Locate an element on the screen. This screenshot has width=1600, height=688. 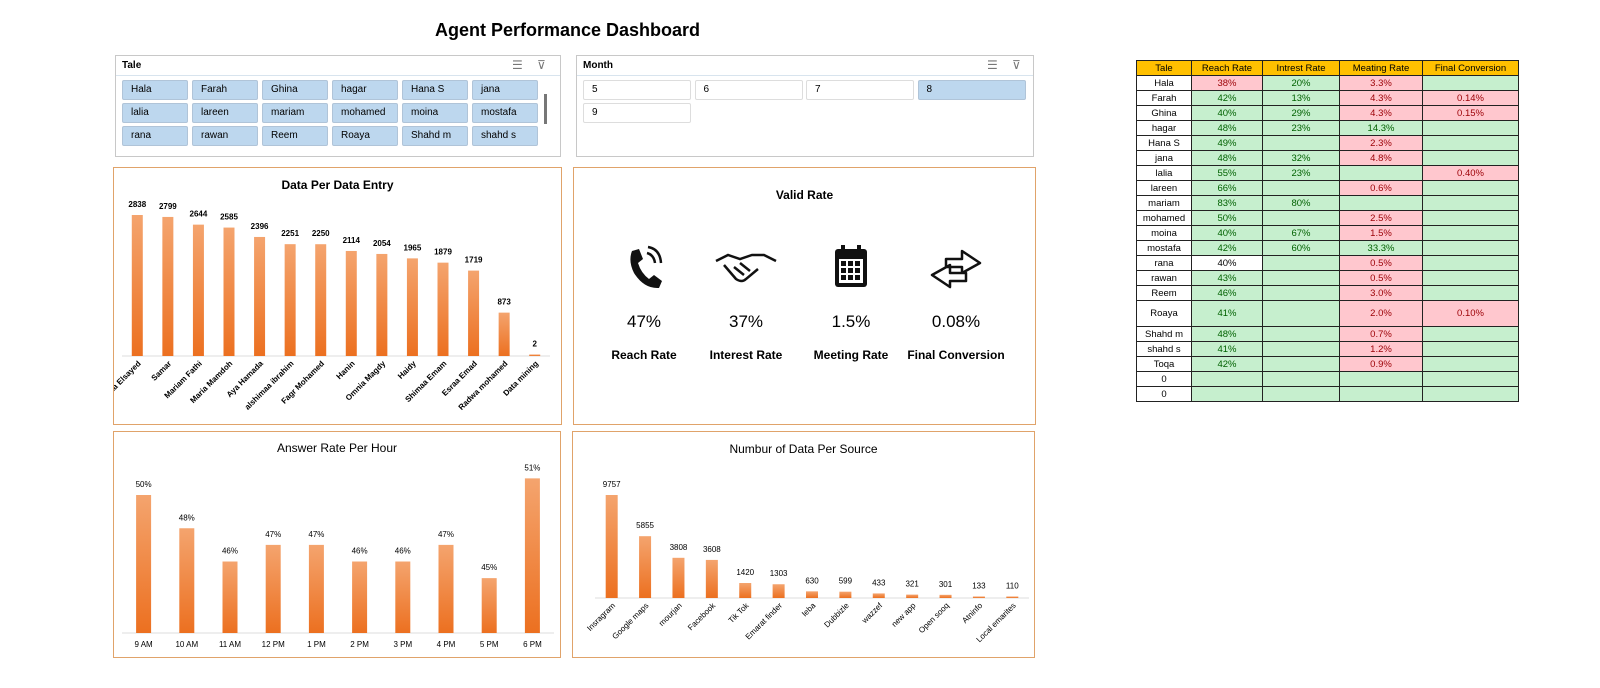
exchange-arrows-icon is located at coordinates (956, 269).